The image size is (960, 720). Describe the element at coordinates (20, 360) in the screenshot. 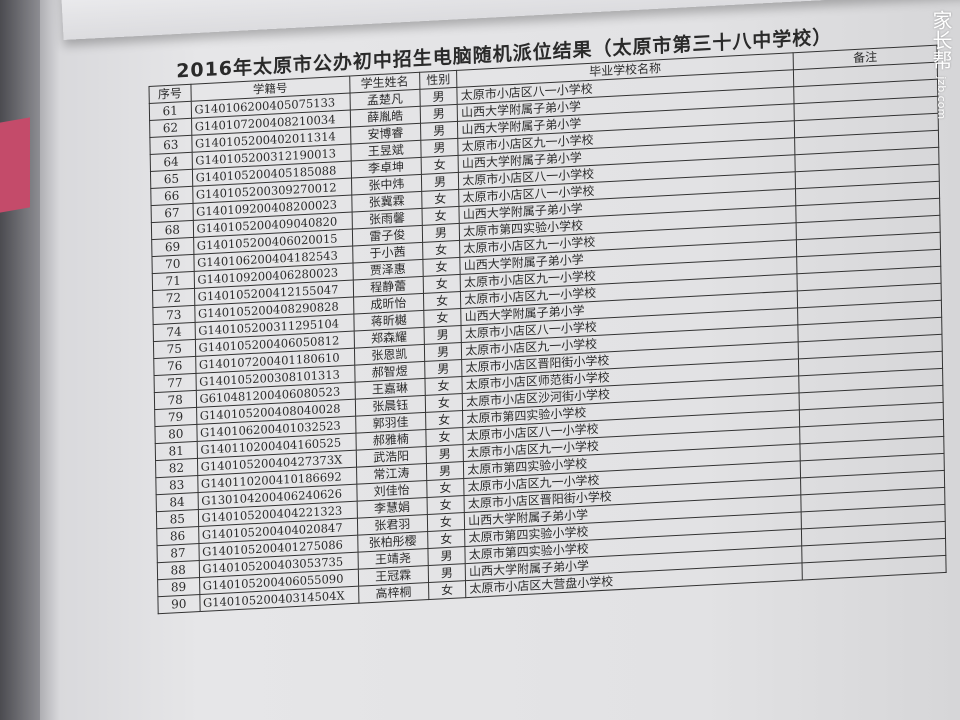

I see `photo-background-edge` at that location.